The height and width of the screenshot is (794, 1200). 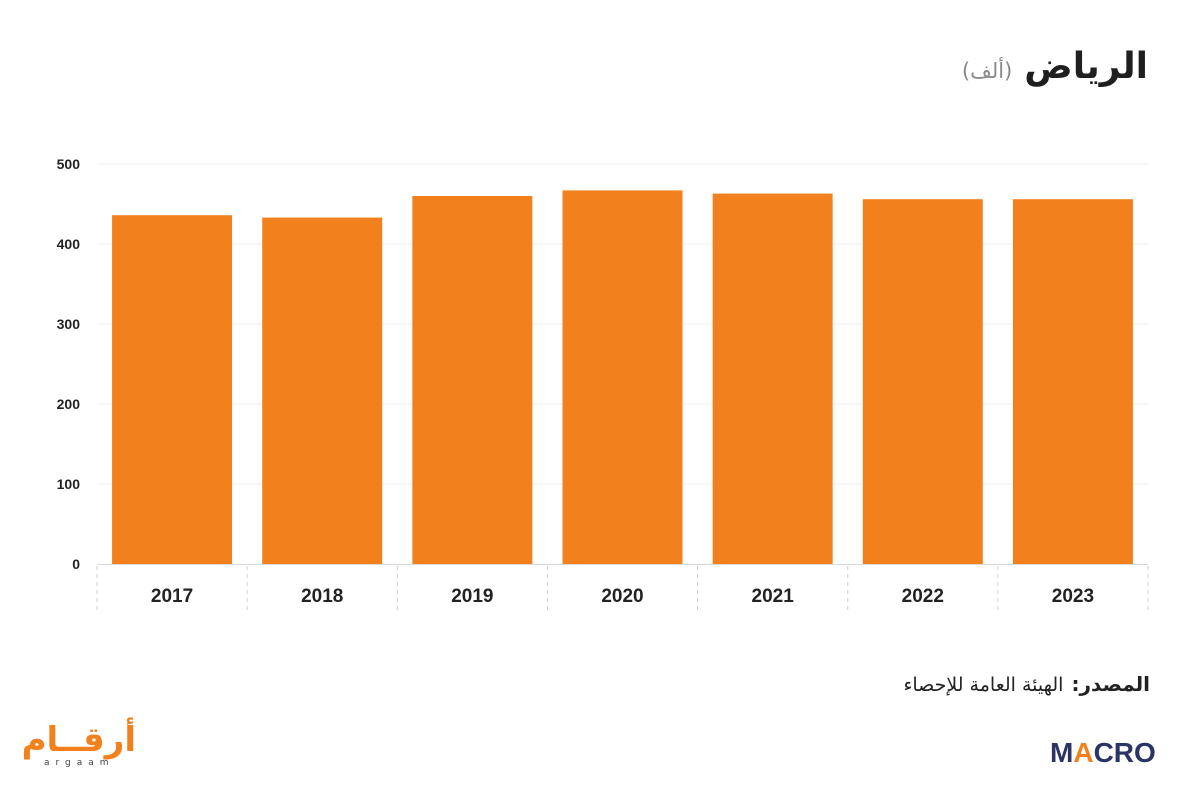 What do you see at coordinates (987, 71) in the screenshot?
I see `chart-unit: (ألف)` at bounding box center [987, 71].